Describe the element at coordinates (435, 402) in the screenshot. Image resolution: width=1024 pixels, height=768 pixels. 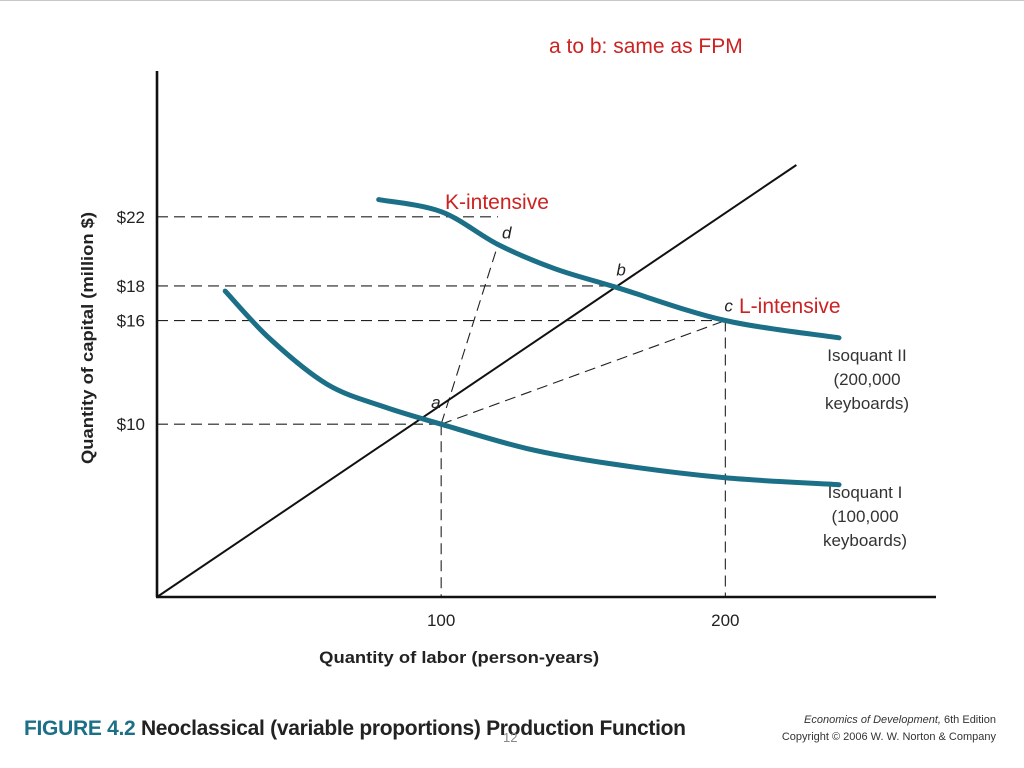
I see `point-label-a: a` at that location.